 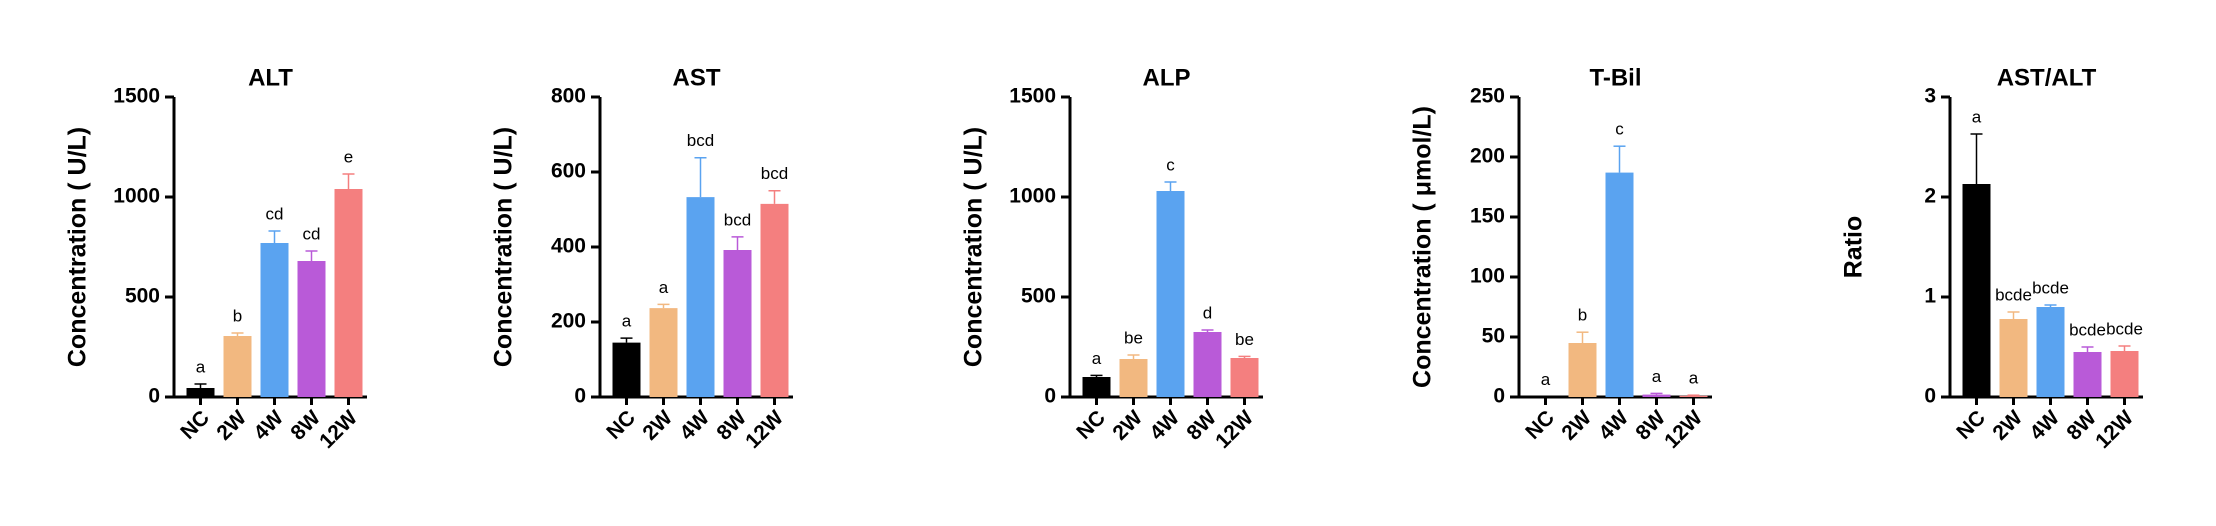 What do you see at coordinates (2047, 77) in the screenshot?
I see `chart-title: AST/ALT` at bounding box center [2047, 77].